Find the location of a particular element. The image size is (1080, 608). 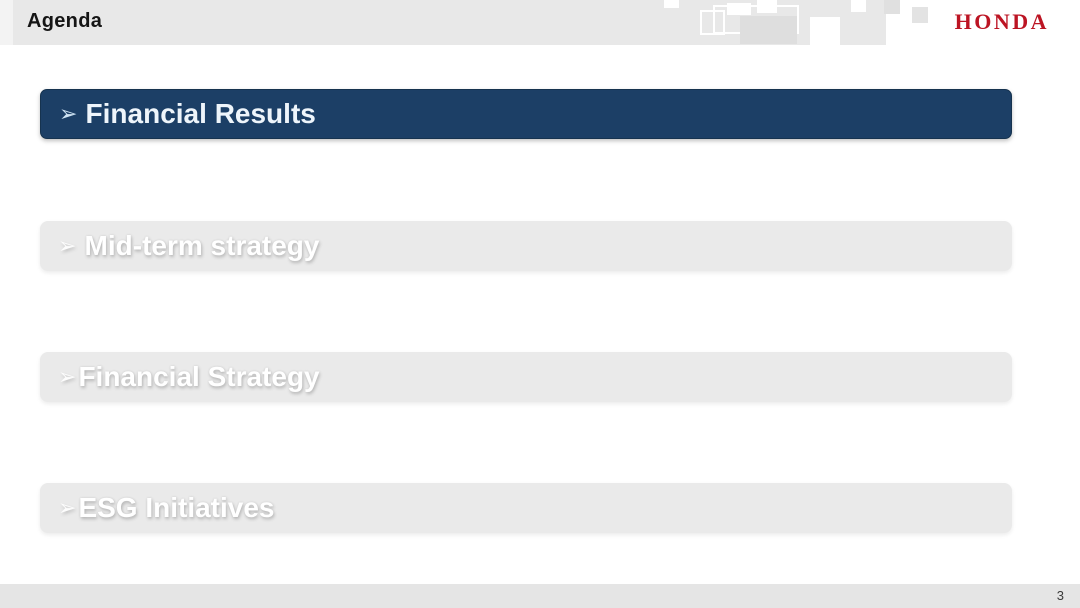

page-number: 3 is located at coordinates (1060, 595).